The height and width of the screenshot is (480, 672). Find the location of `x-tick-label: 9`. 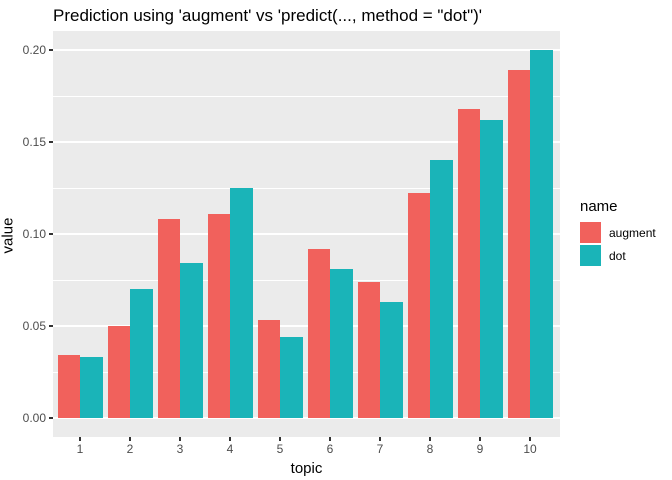

x-tick-label: 9 is located at coordinates (480, 449).